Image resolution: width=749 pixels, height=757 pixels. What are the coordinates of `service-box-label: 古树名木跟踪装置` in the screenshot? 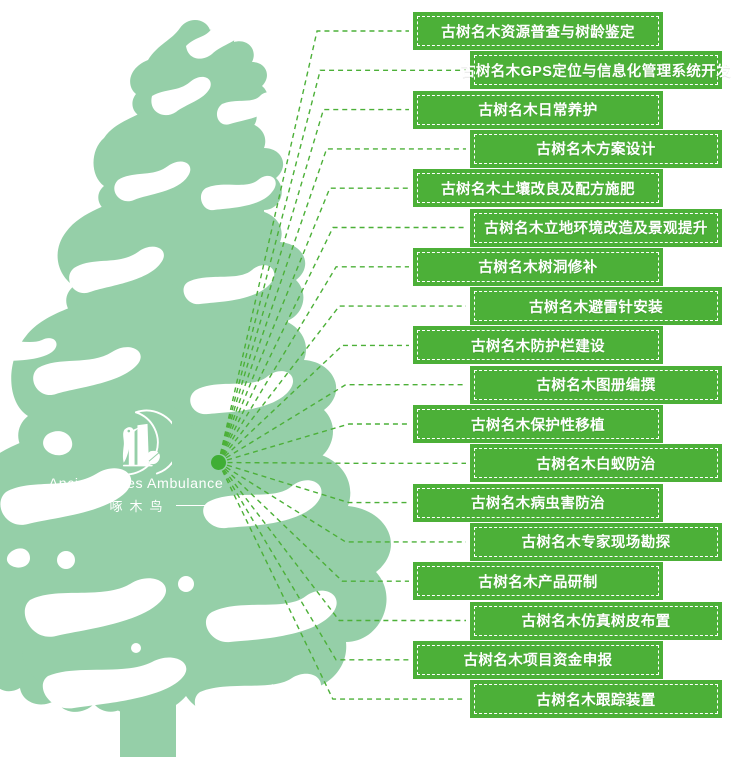 It's located at (596, 700).